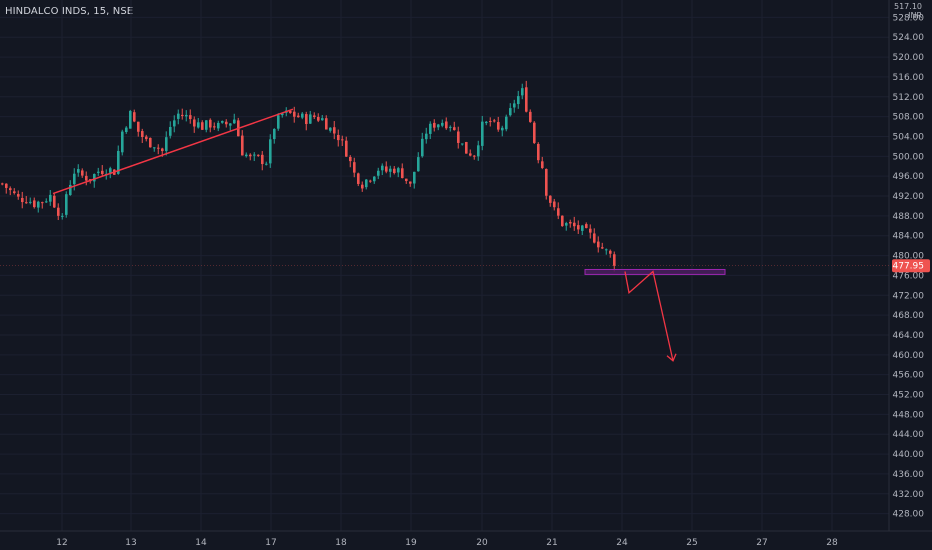 This screenshot has width=932, height=550. I want to click on price-tick-label: 456.00, so click(909, 376).